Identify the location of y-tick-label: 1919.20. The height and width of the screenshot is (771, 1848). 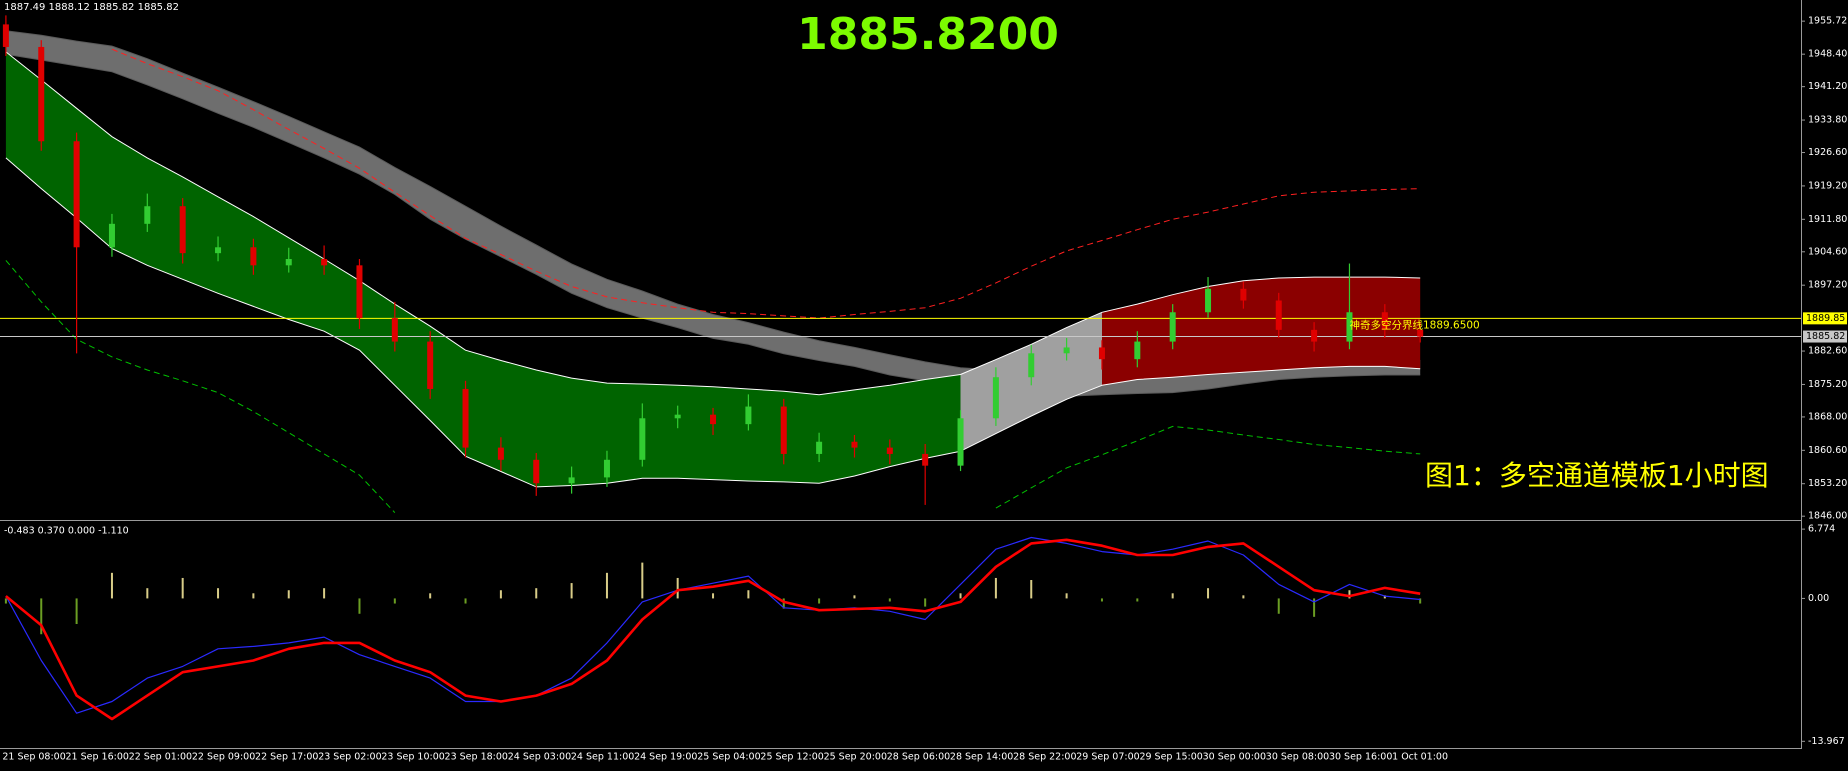
(1827, 185).